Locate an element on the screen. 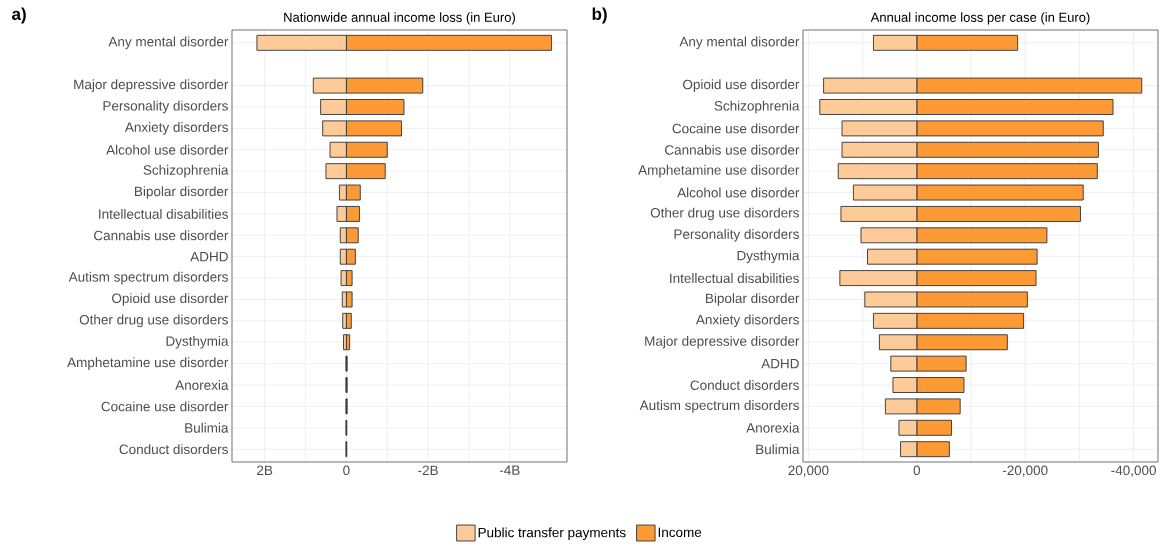 The image size is (1163, 547). legend-label: Income is located at coordinates (680, 532).